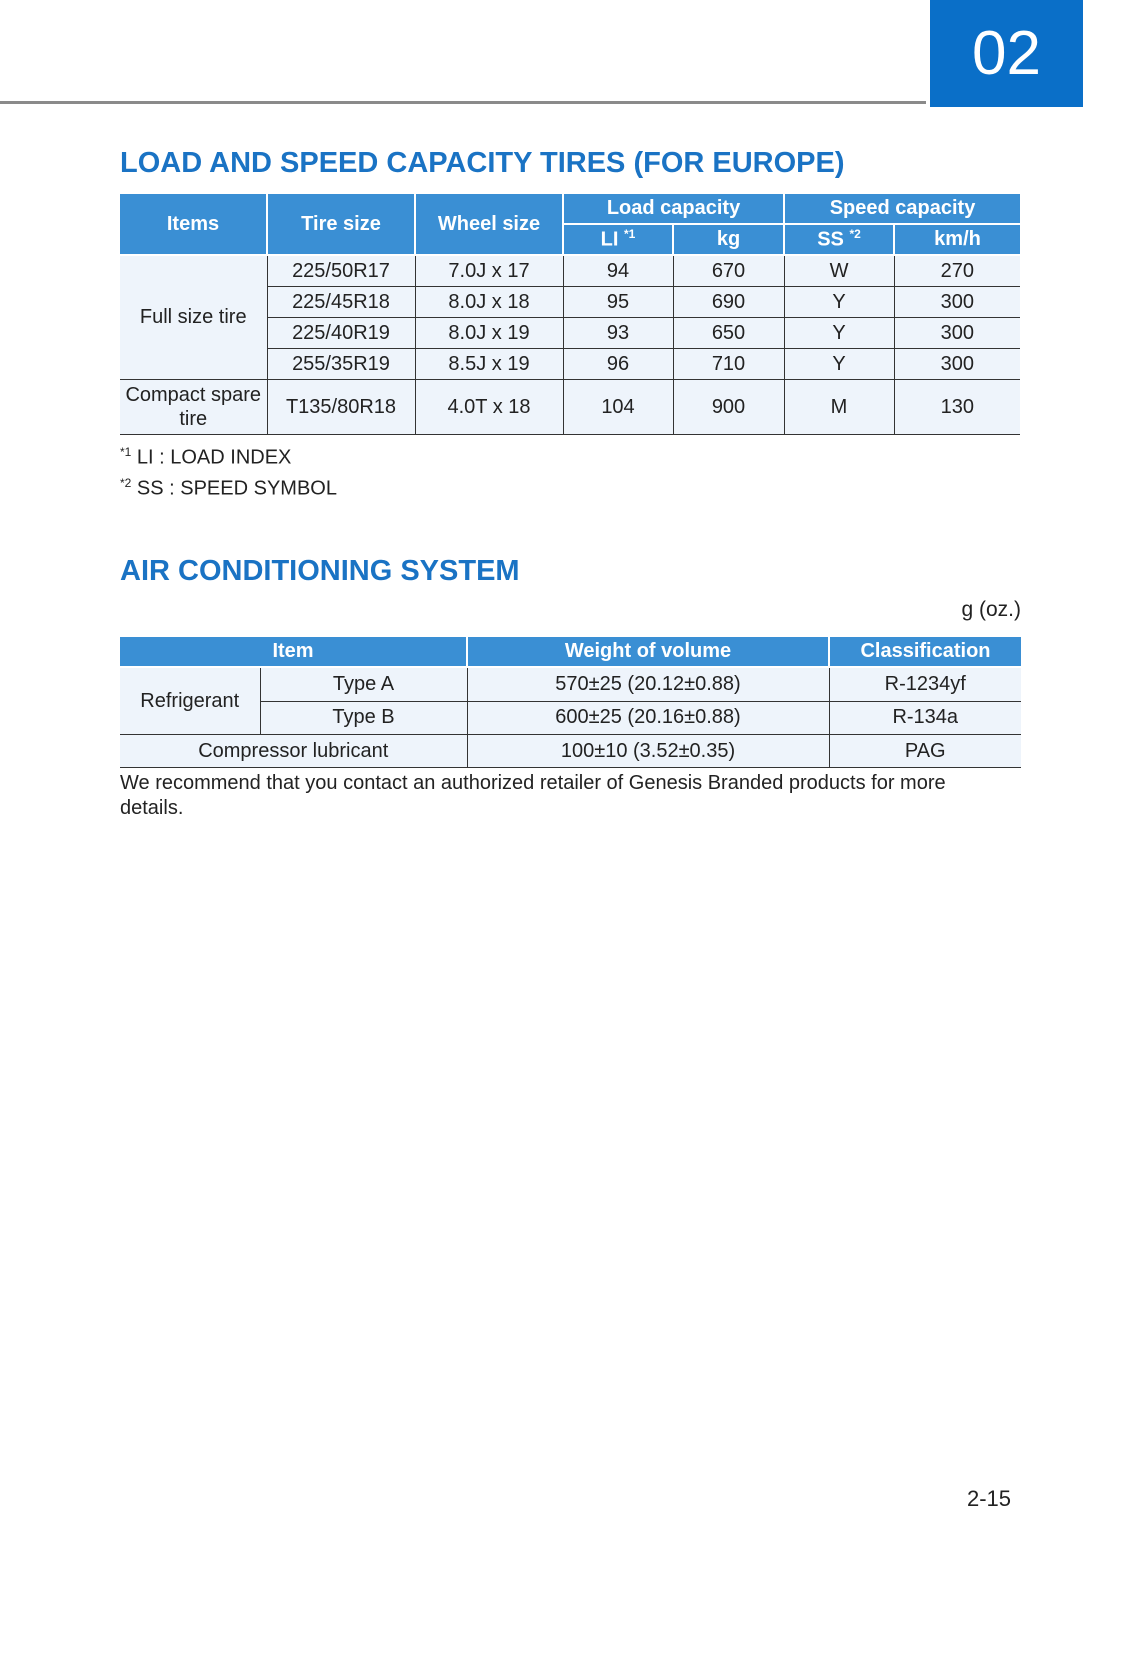 The height and width of the screenshot is (1654, 1142). What do you see at coordinates (363, 684) in the screenshot?
I see `type-a: Type A` at bounding box center [363, 684].